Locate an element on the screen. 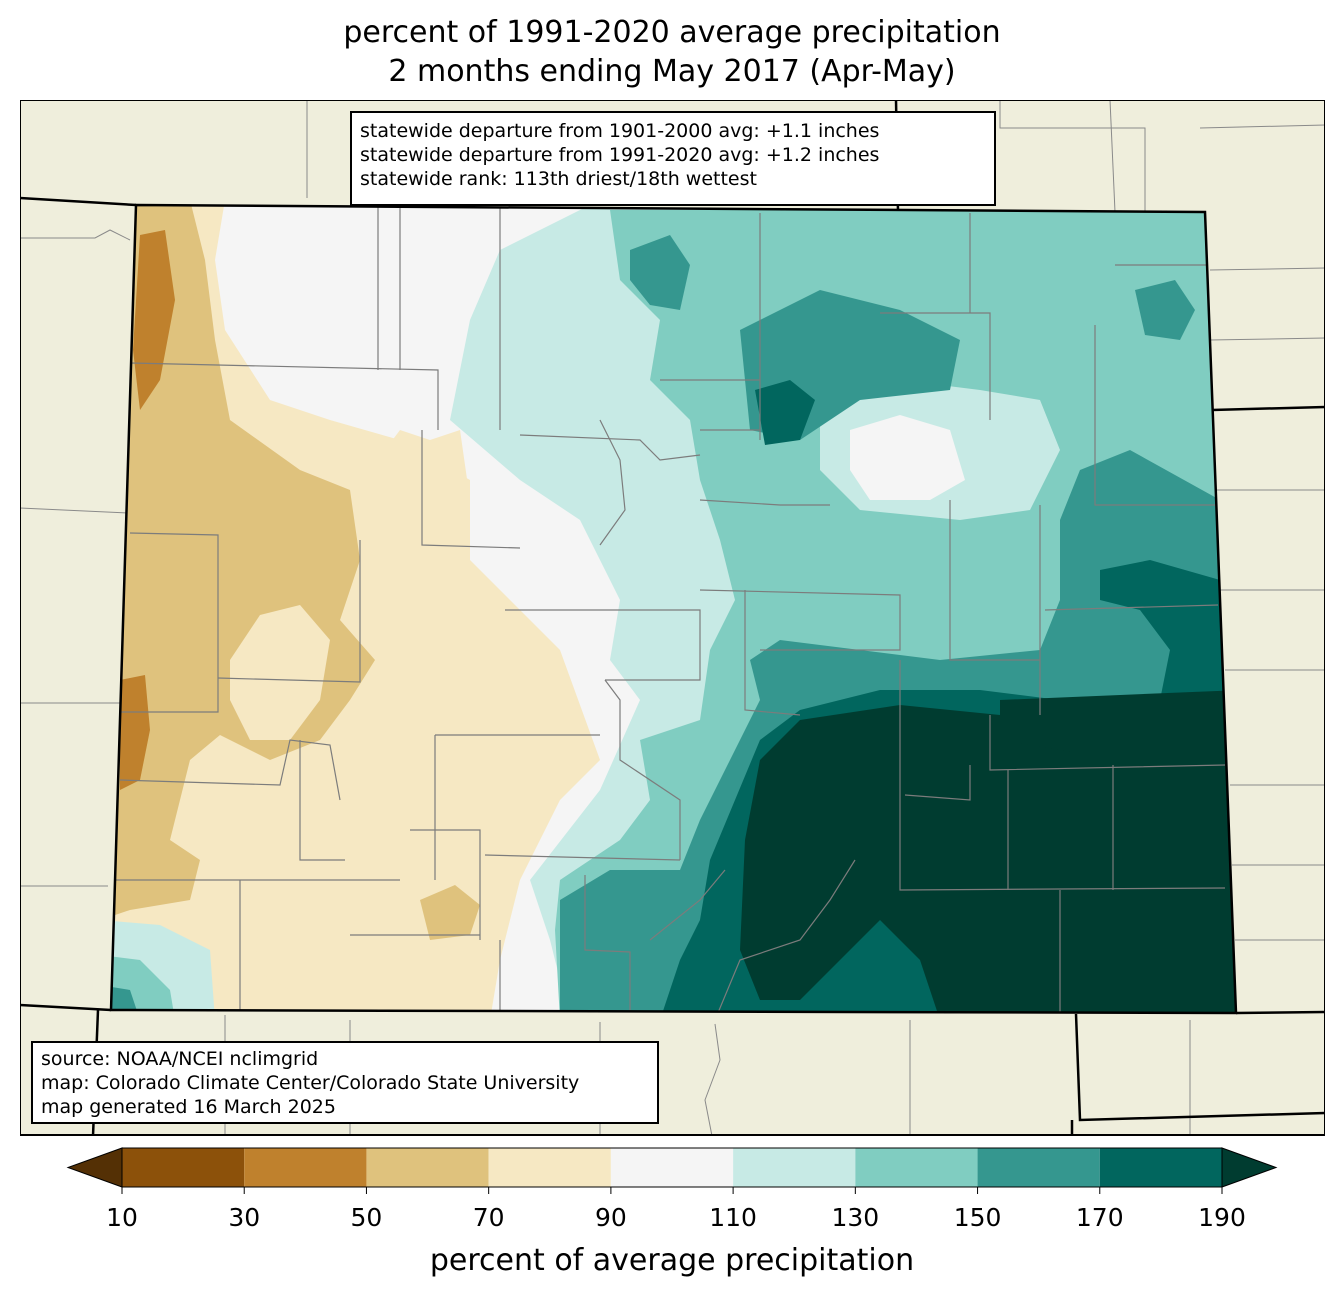 Image resolution: width=1344 pixels, height=1299 pixels. colorbar-frame is located at coordinates (672, 1167).